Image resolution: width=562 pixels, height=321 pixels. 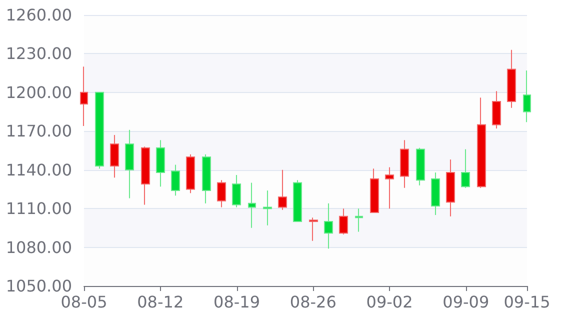 What do you see at coordinates (39, 208) in the screenshot?
I see `y-tick-label: 1110.00` at bounding box center [39, 208].